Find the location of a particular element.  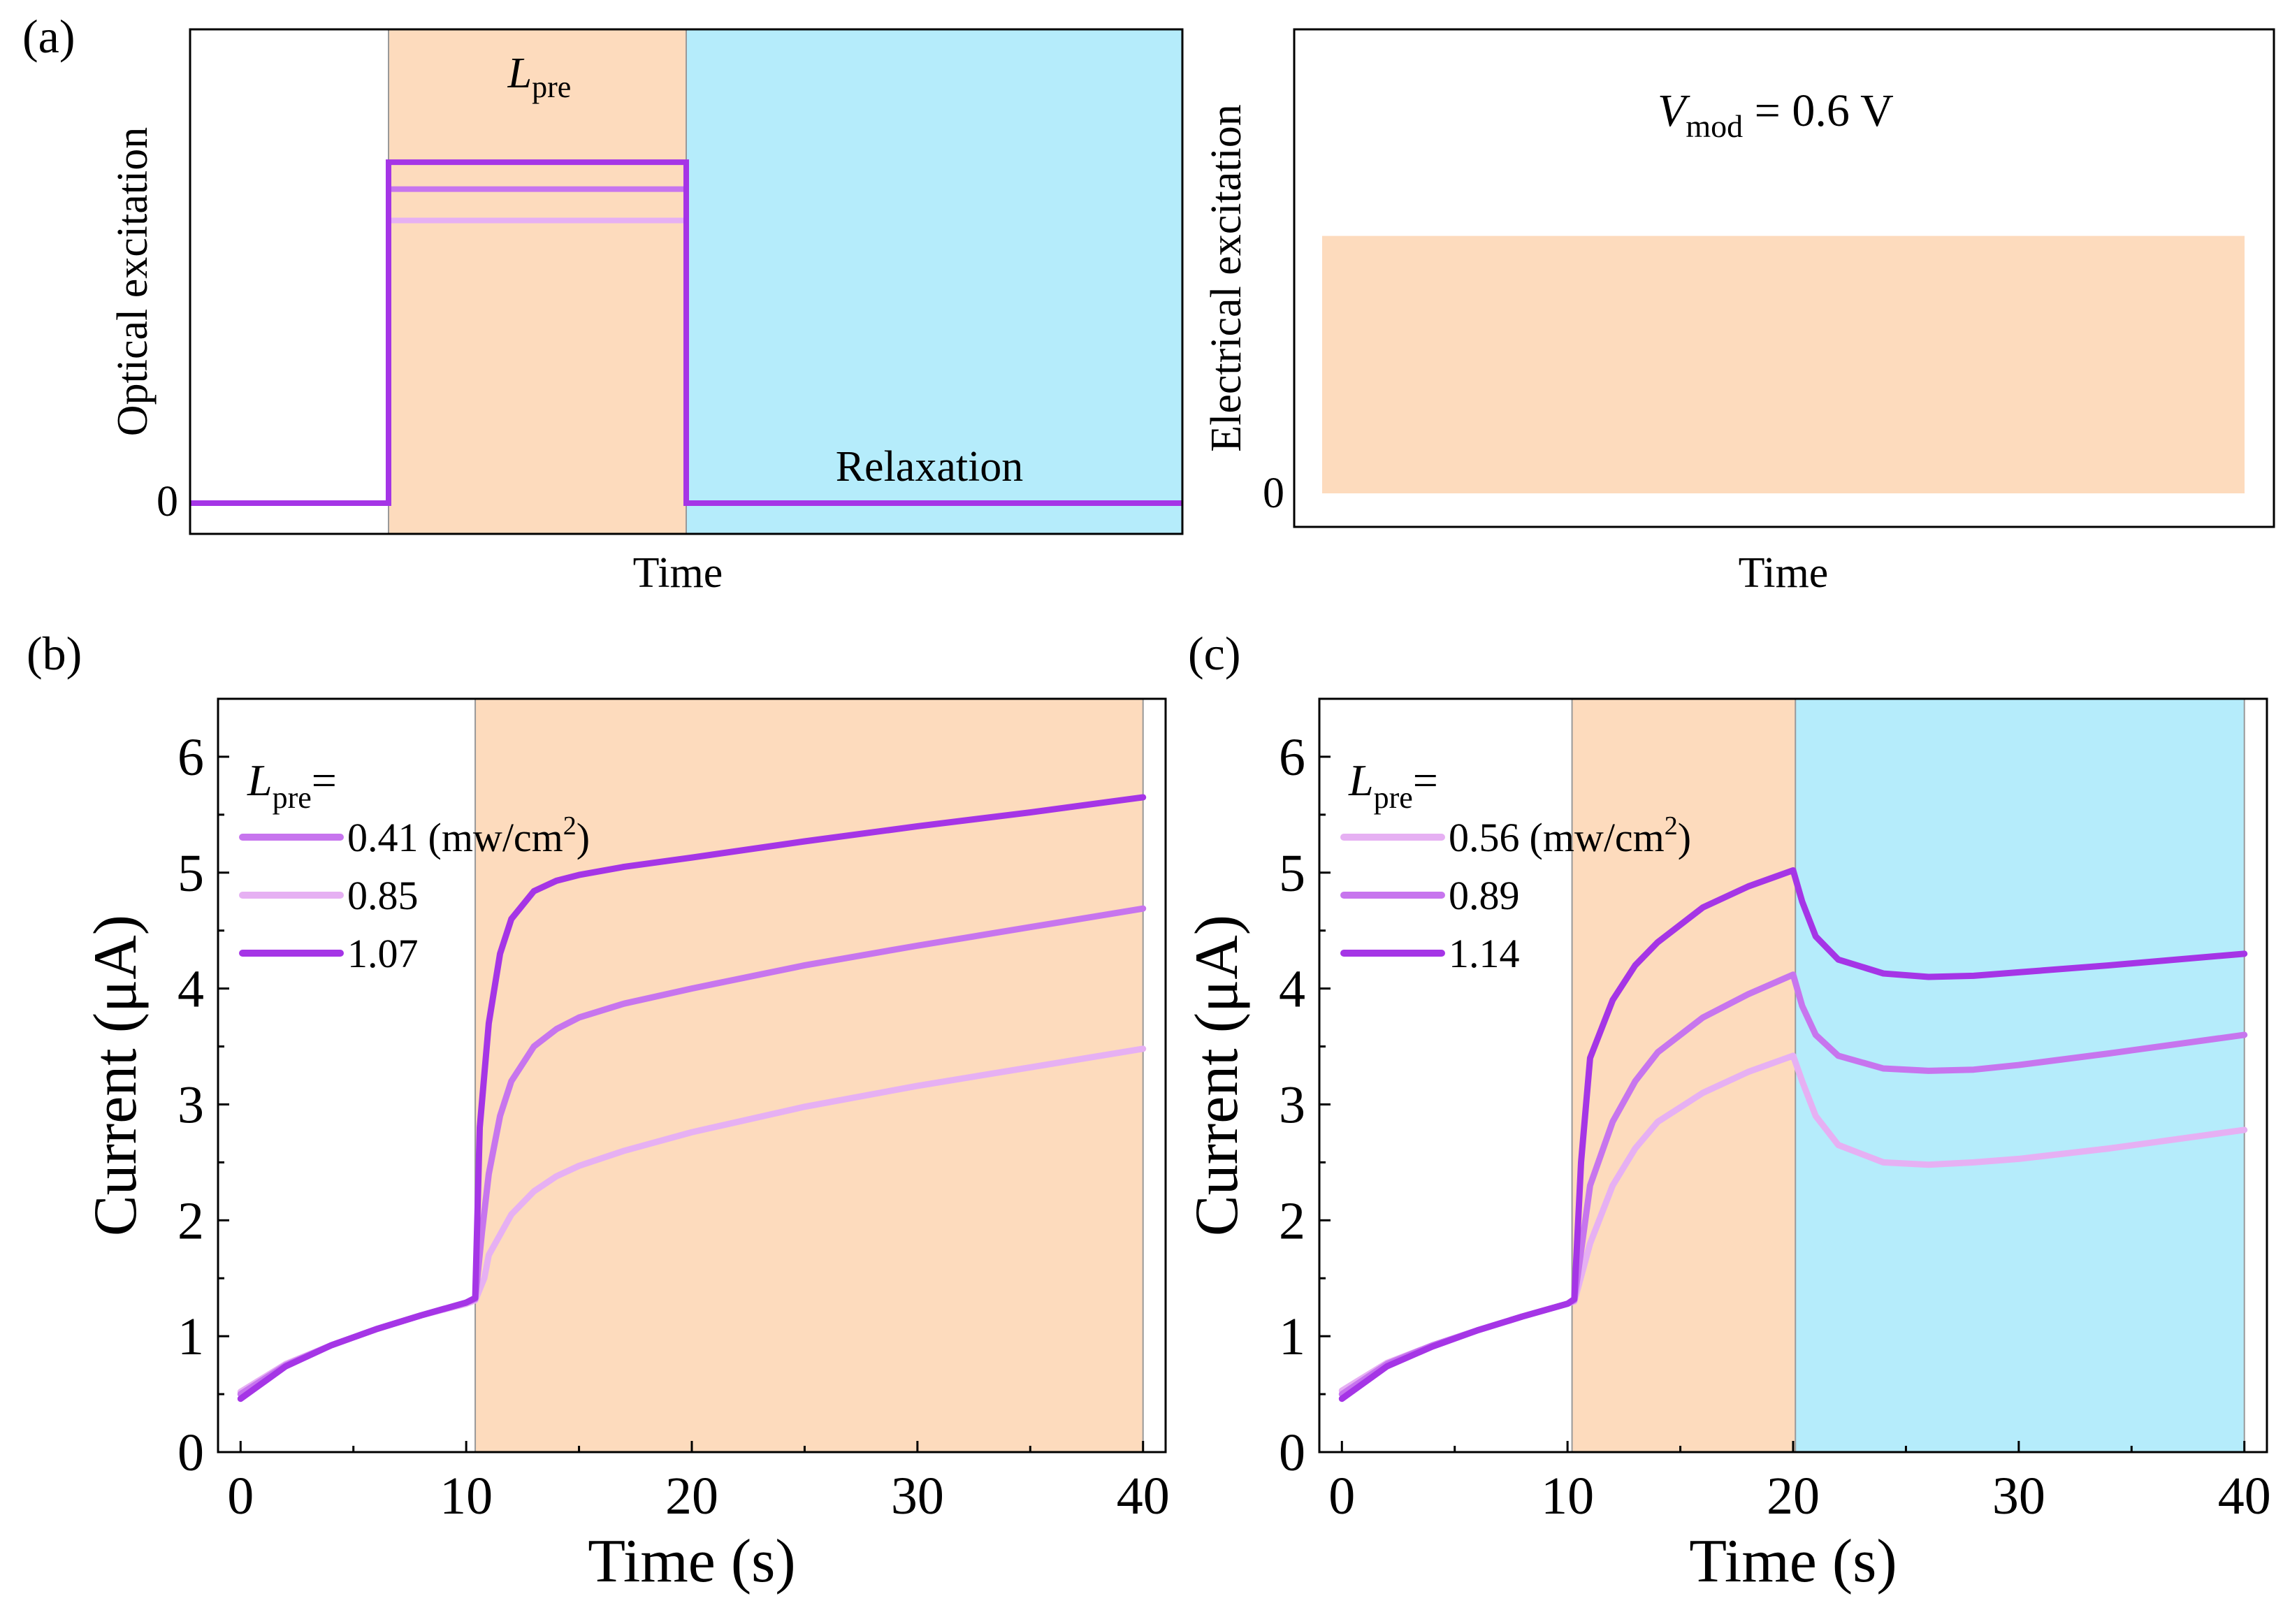

p2-legend-unit-close: ) is located at coordinates (583, 838).